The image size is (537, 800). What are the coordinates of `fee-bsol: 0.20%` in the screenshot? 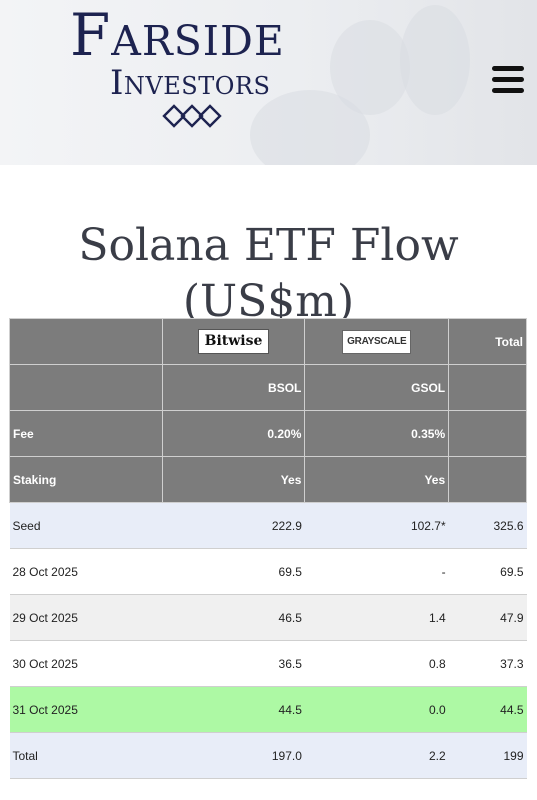 It's located at (233, 433).